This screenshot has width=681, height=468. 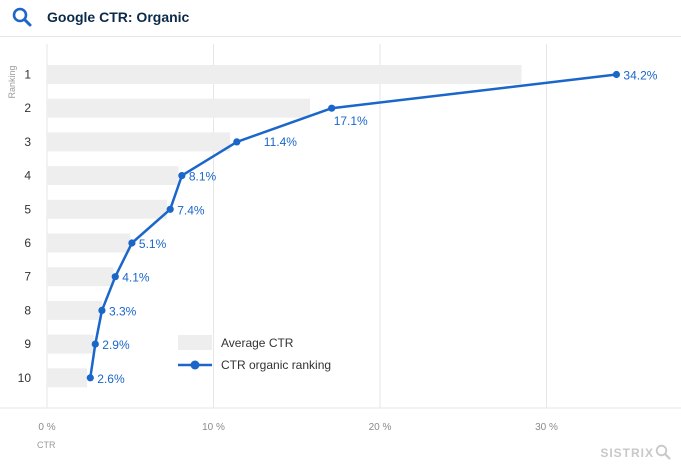 What do you see at coordinates (27, 243) in the screenshot?
I see `y-tick-label: 6` at bounding box center [27, 243].